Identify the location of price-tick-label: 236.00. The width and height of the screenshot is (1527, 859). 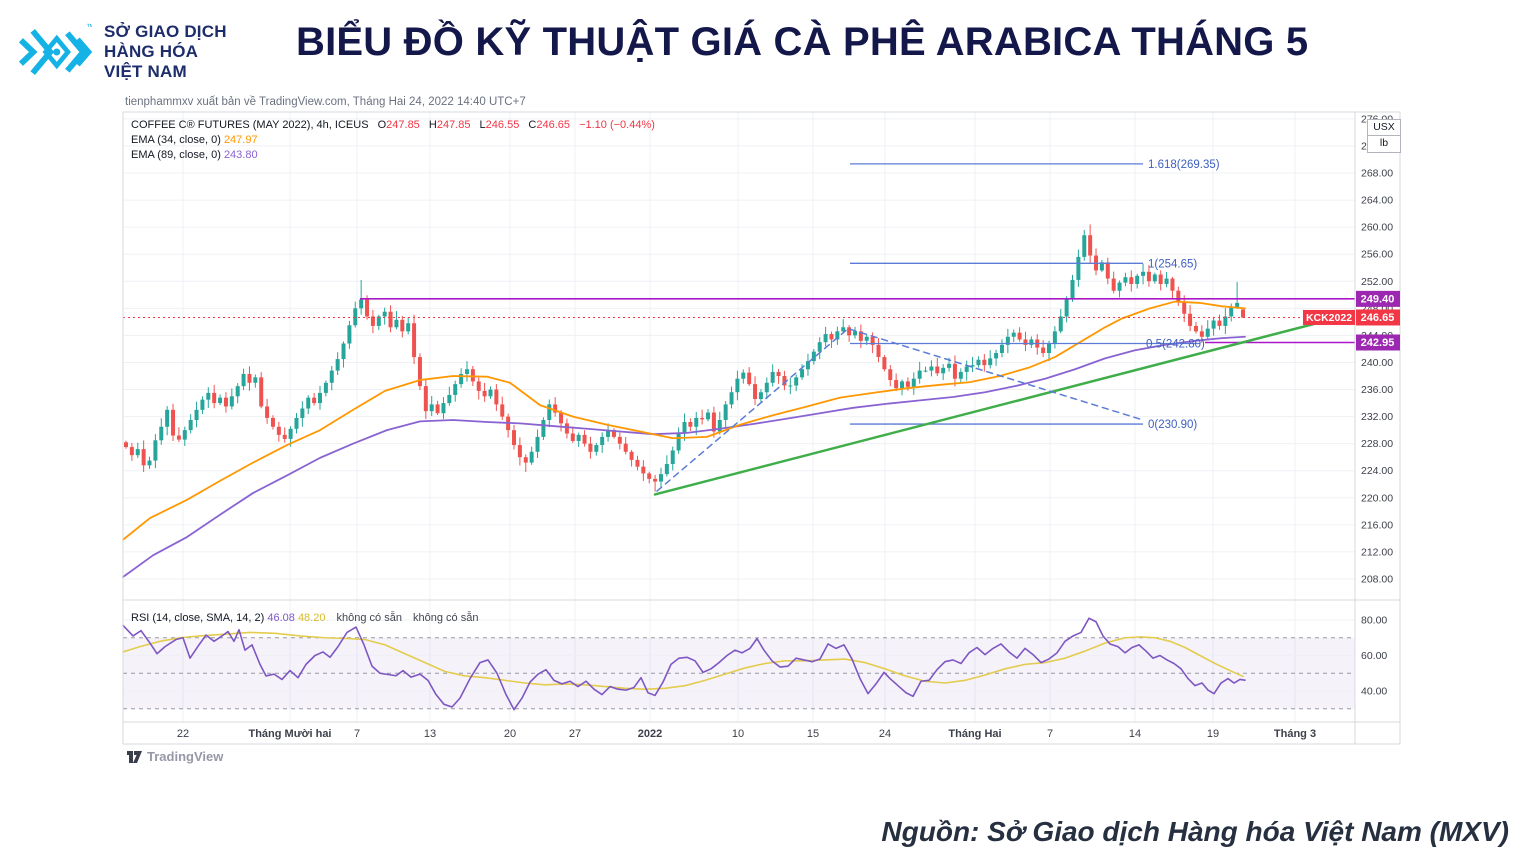
(1377, 390).